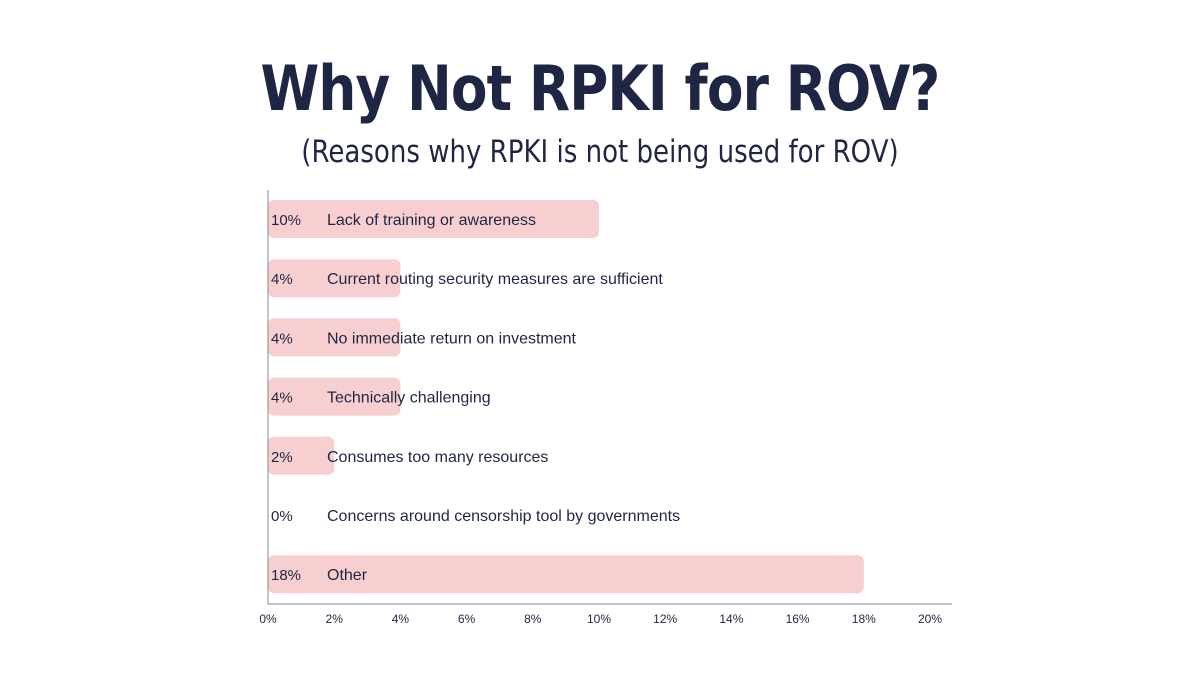 The height and width of the screenshot is (675, 1200). I want to click on x-tick-label: 20%, so click(930, 619).